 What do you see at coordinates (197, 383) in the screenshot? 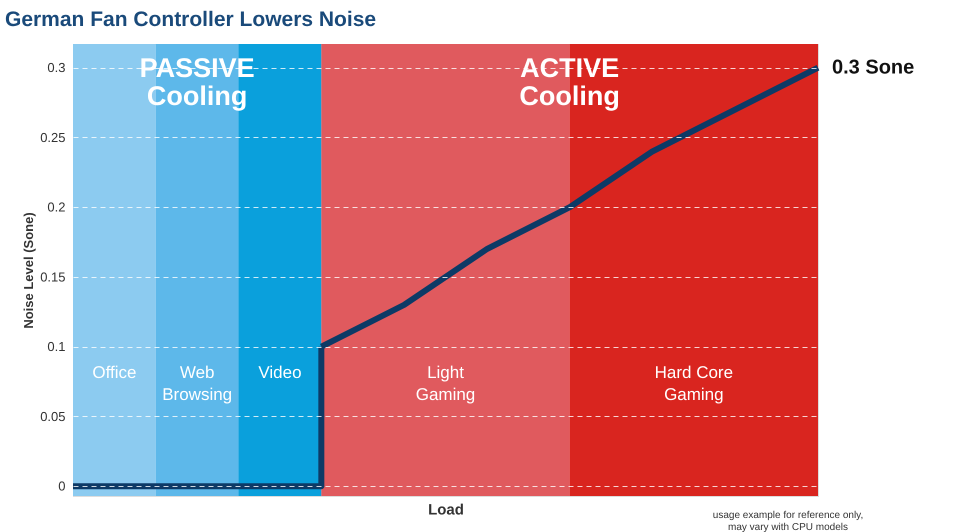
I see `annotation: Web Browsing` at bounding box center [197, 383].